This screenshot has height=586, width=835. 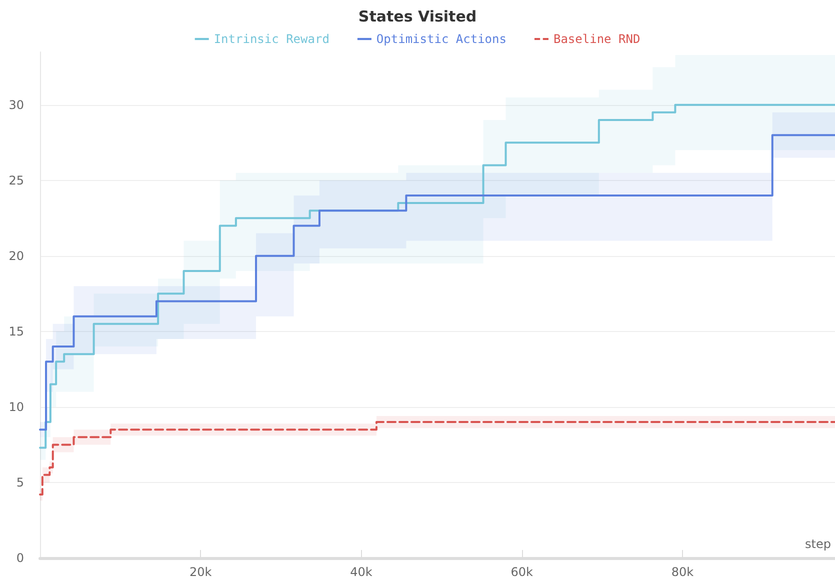 I want to click on y-tick-label: 15, so click(x=16, y=331).